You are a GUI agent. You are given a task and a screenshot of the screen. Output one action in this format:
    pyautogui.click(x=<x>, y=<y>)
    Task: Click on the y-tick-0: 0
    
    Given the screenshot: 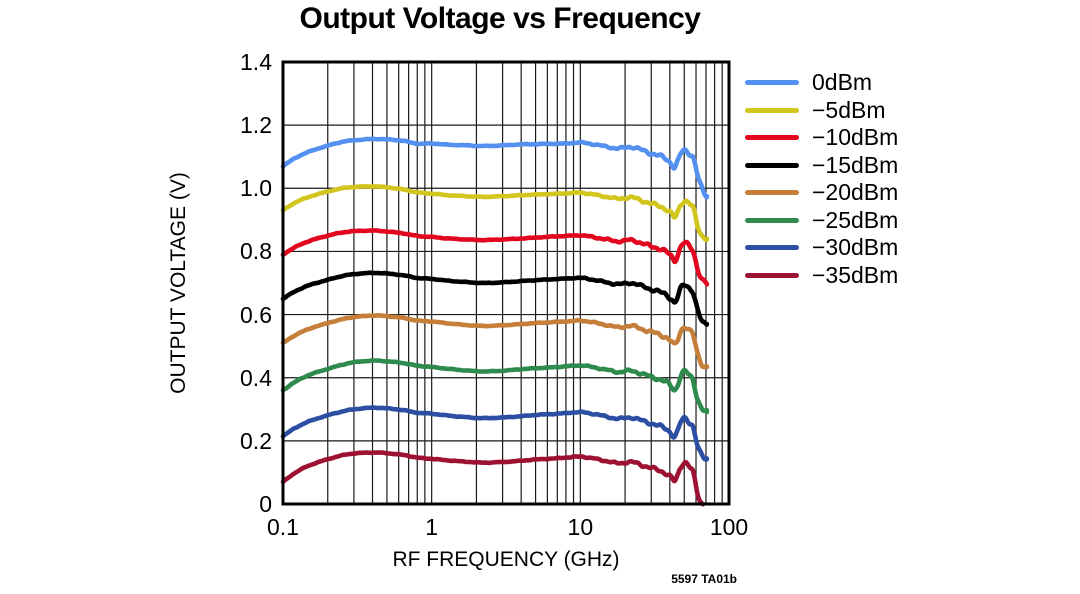 What is the action you would take?
    pyautogui.click(x=265, y=504)
    